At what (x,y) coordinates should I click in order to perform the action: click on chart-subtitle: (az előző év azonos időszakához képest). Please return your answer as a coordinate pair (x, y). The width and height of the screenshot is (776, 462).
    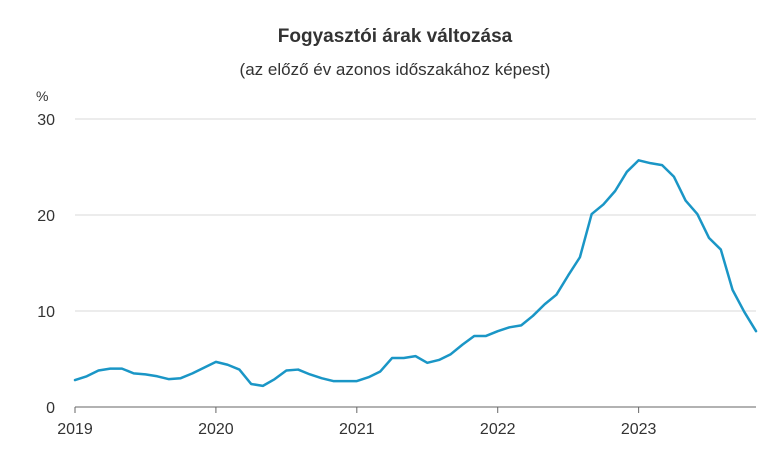
    Looking at the image, I should click on (395, 69).